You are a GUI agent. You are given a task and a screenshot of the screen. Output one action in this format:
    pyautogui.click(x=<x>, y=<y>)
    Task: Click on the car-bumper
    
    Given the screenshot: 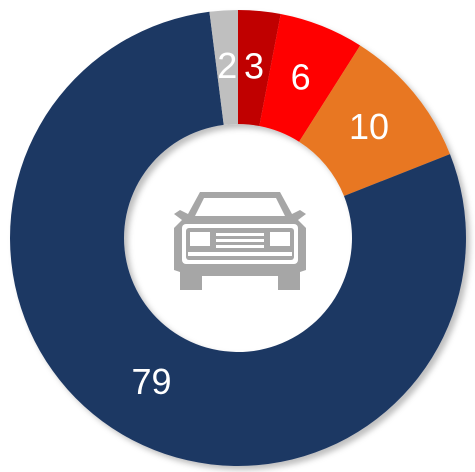 What is the action you would take?
    pyautogui.click(x=240, y=254)
    